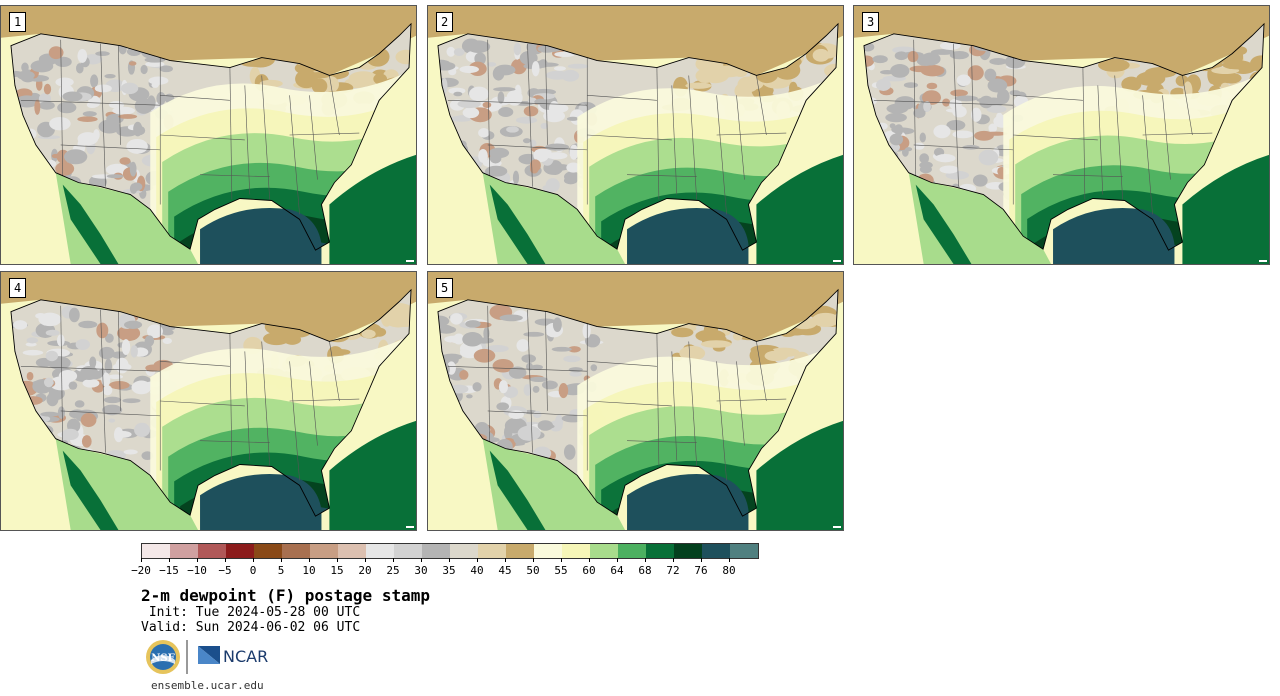 The width and height of the screenshot is (1280, 696). Describe the element at coordinates (589, 570) in the screenshot. I see `colorbar-tick-label: 60` at that location.